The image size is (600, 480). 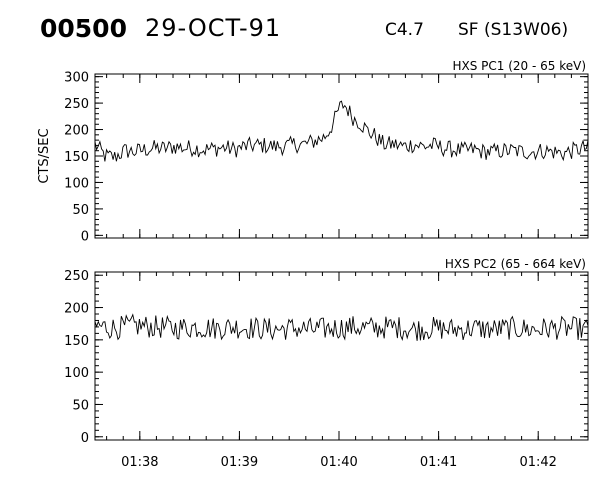 I want to click on goes-class: C4.7, so click(x=404, y=30).